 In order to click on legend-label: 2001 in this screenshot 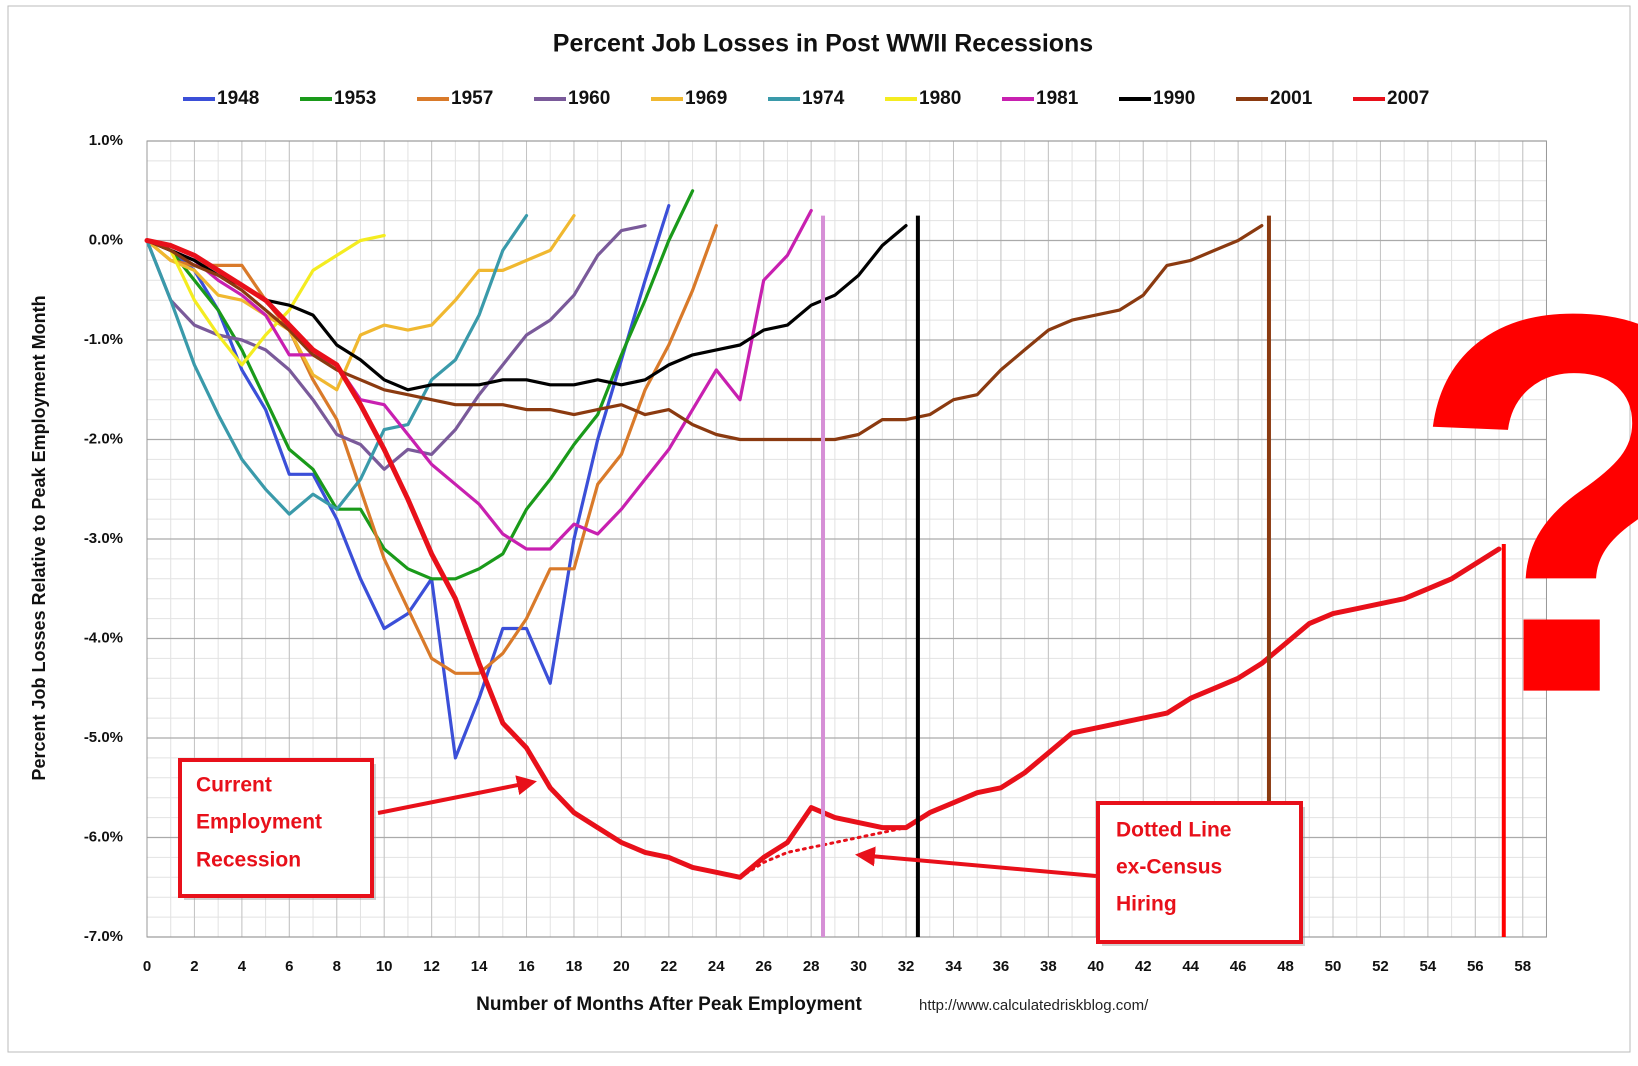, I will do `click(1291, 98)`.